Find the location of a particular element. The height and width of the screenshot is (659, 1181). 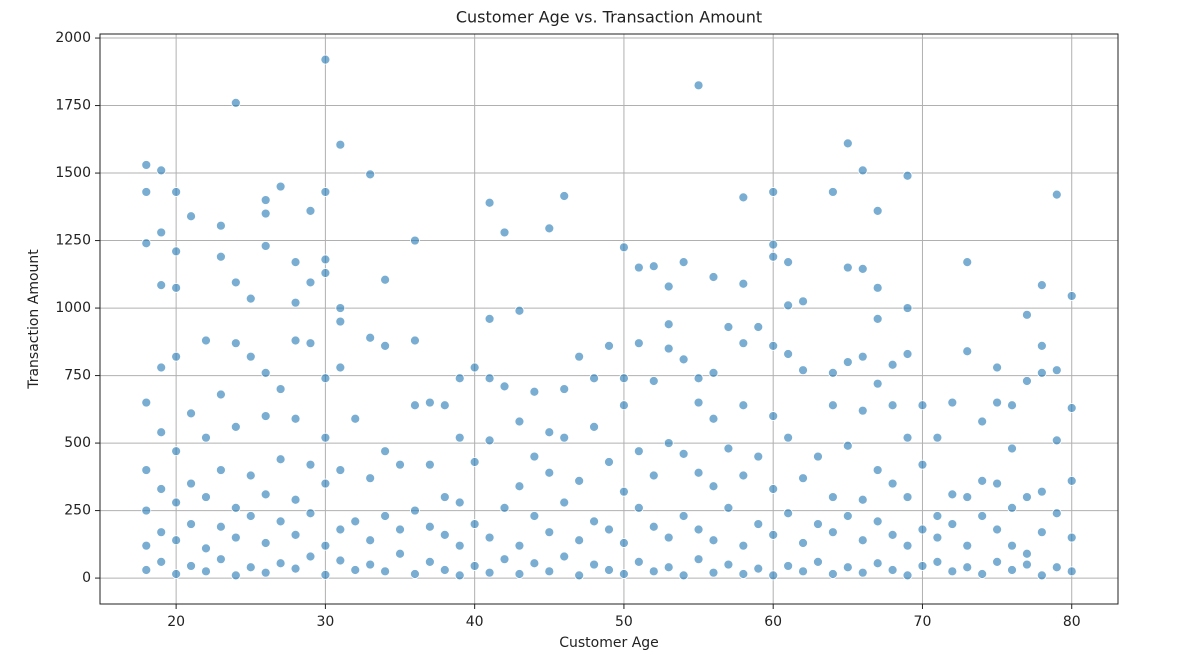

y-tick-label: 2000 is located at coordinates (73, 38).